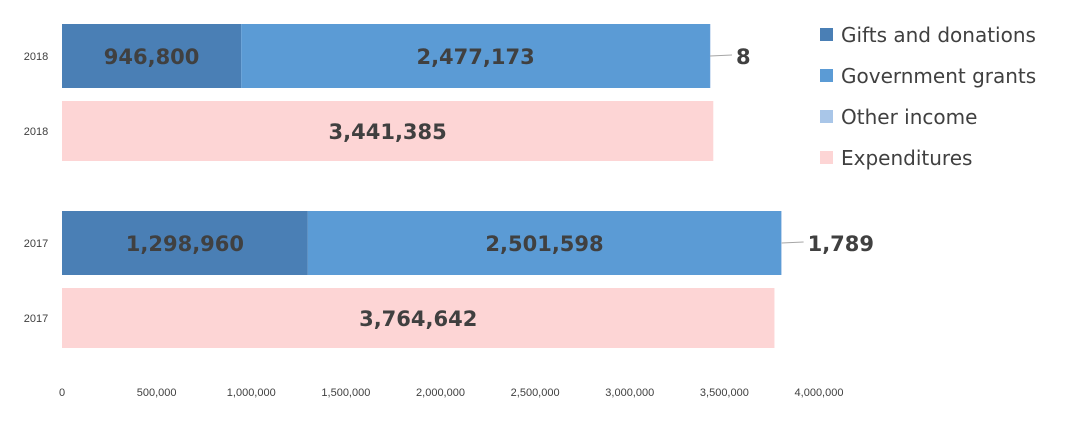 The height and width of the screenshot is (442, 1069). What do you see at coordinates (939, 75) in the screenshot?
I see `legend-label: Government grants` at bounding box center [939, 75].